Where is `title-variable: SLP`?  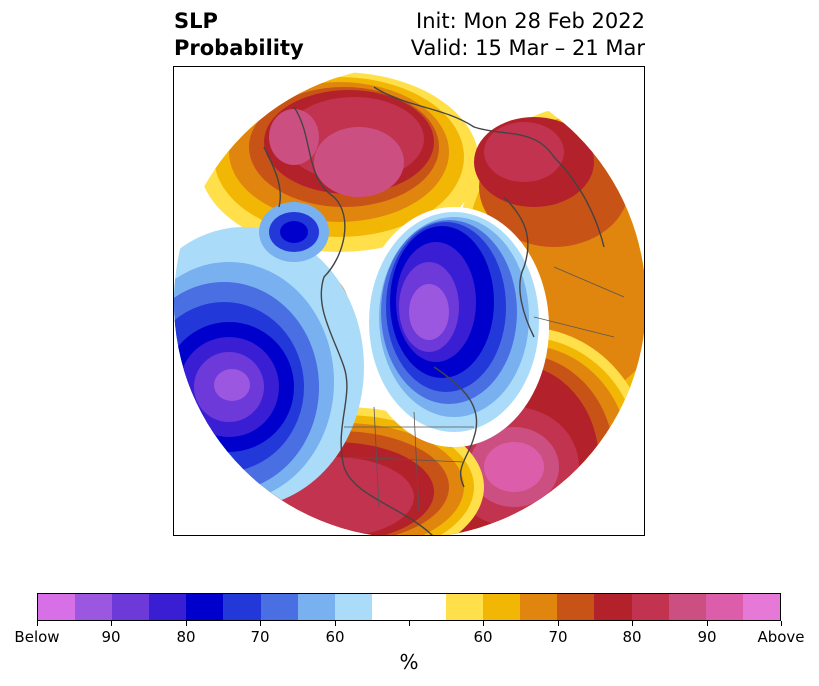 title-variable: SLP is located at coordinates (196, 21).